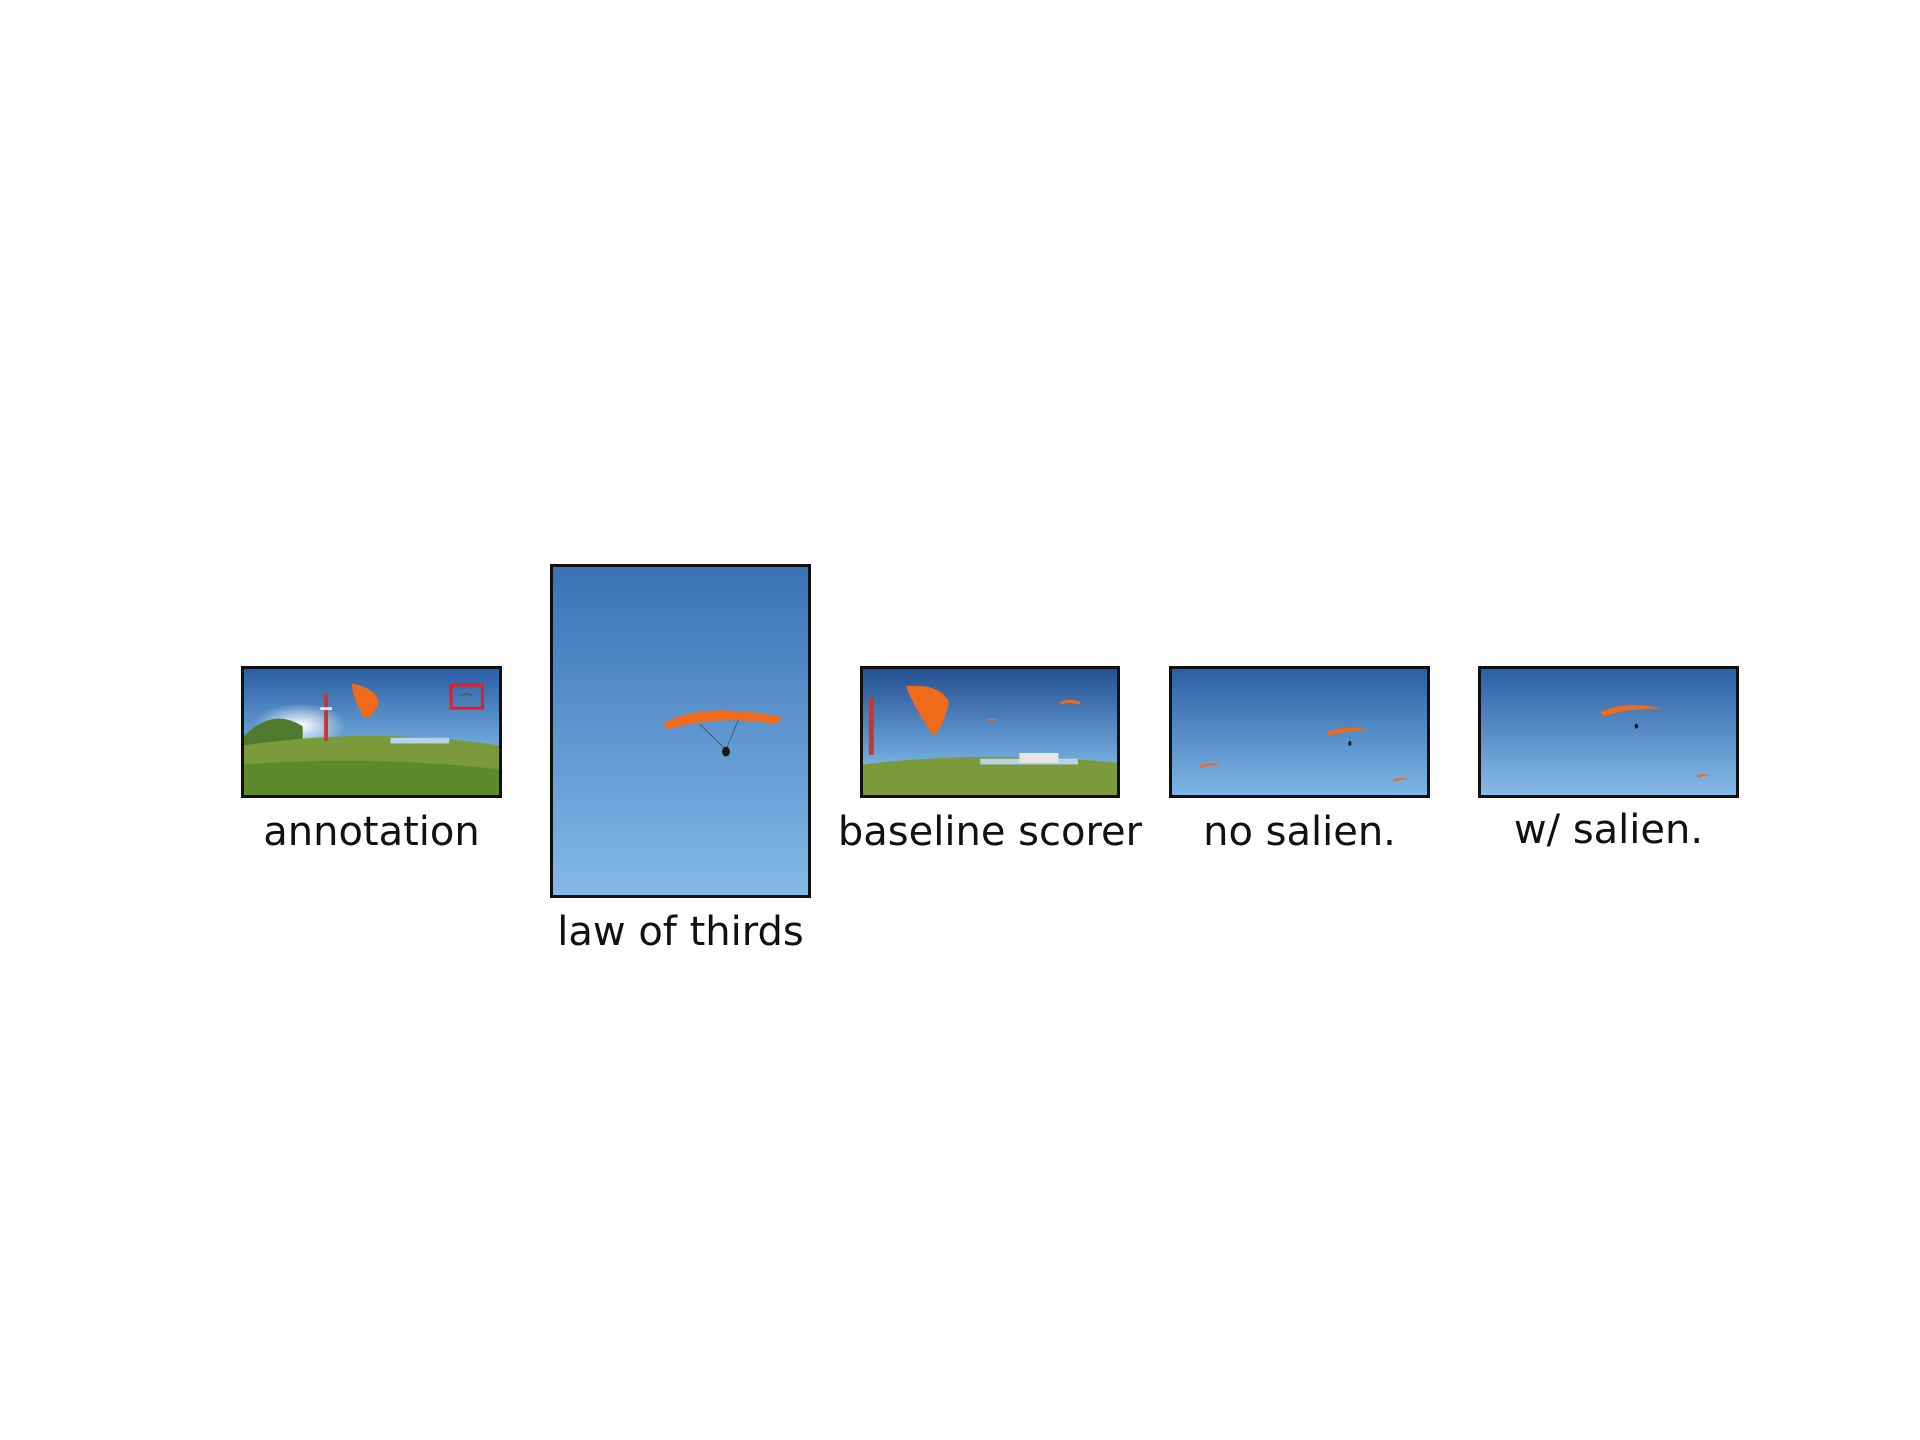 This screenshot has height=1440, width=1920. I want to click on annotation-panorama, so click(371, 732).